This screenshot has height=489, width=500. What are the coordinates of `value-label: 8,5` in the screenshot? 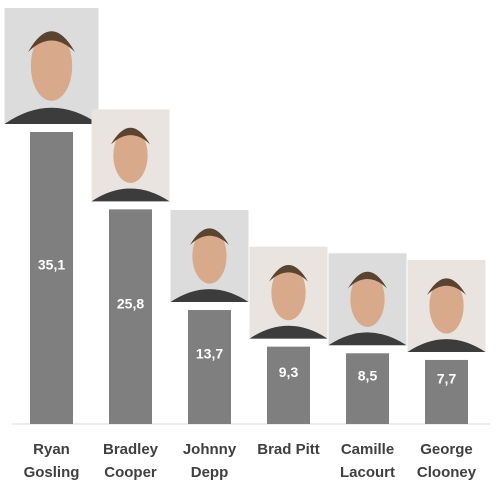 It's located at (368, 375).